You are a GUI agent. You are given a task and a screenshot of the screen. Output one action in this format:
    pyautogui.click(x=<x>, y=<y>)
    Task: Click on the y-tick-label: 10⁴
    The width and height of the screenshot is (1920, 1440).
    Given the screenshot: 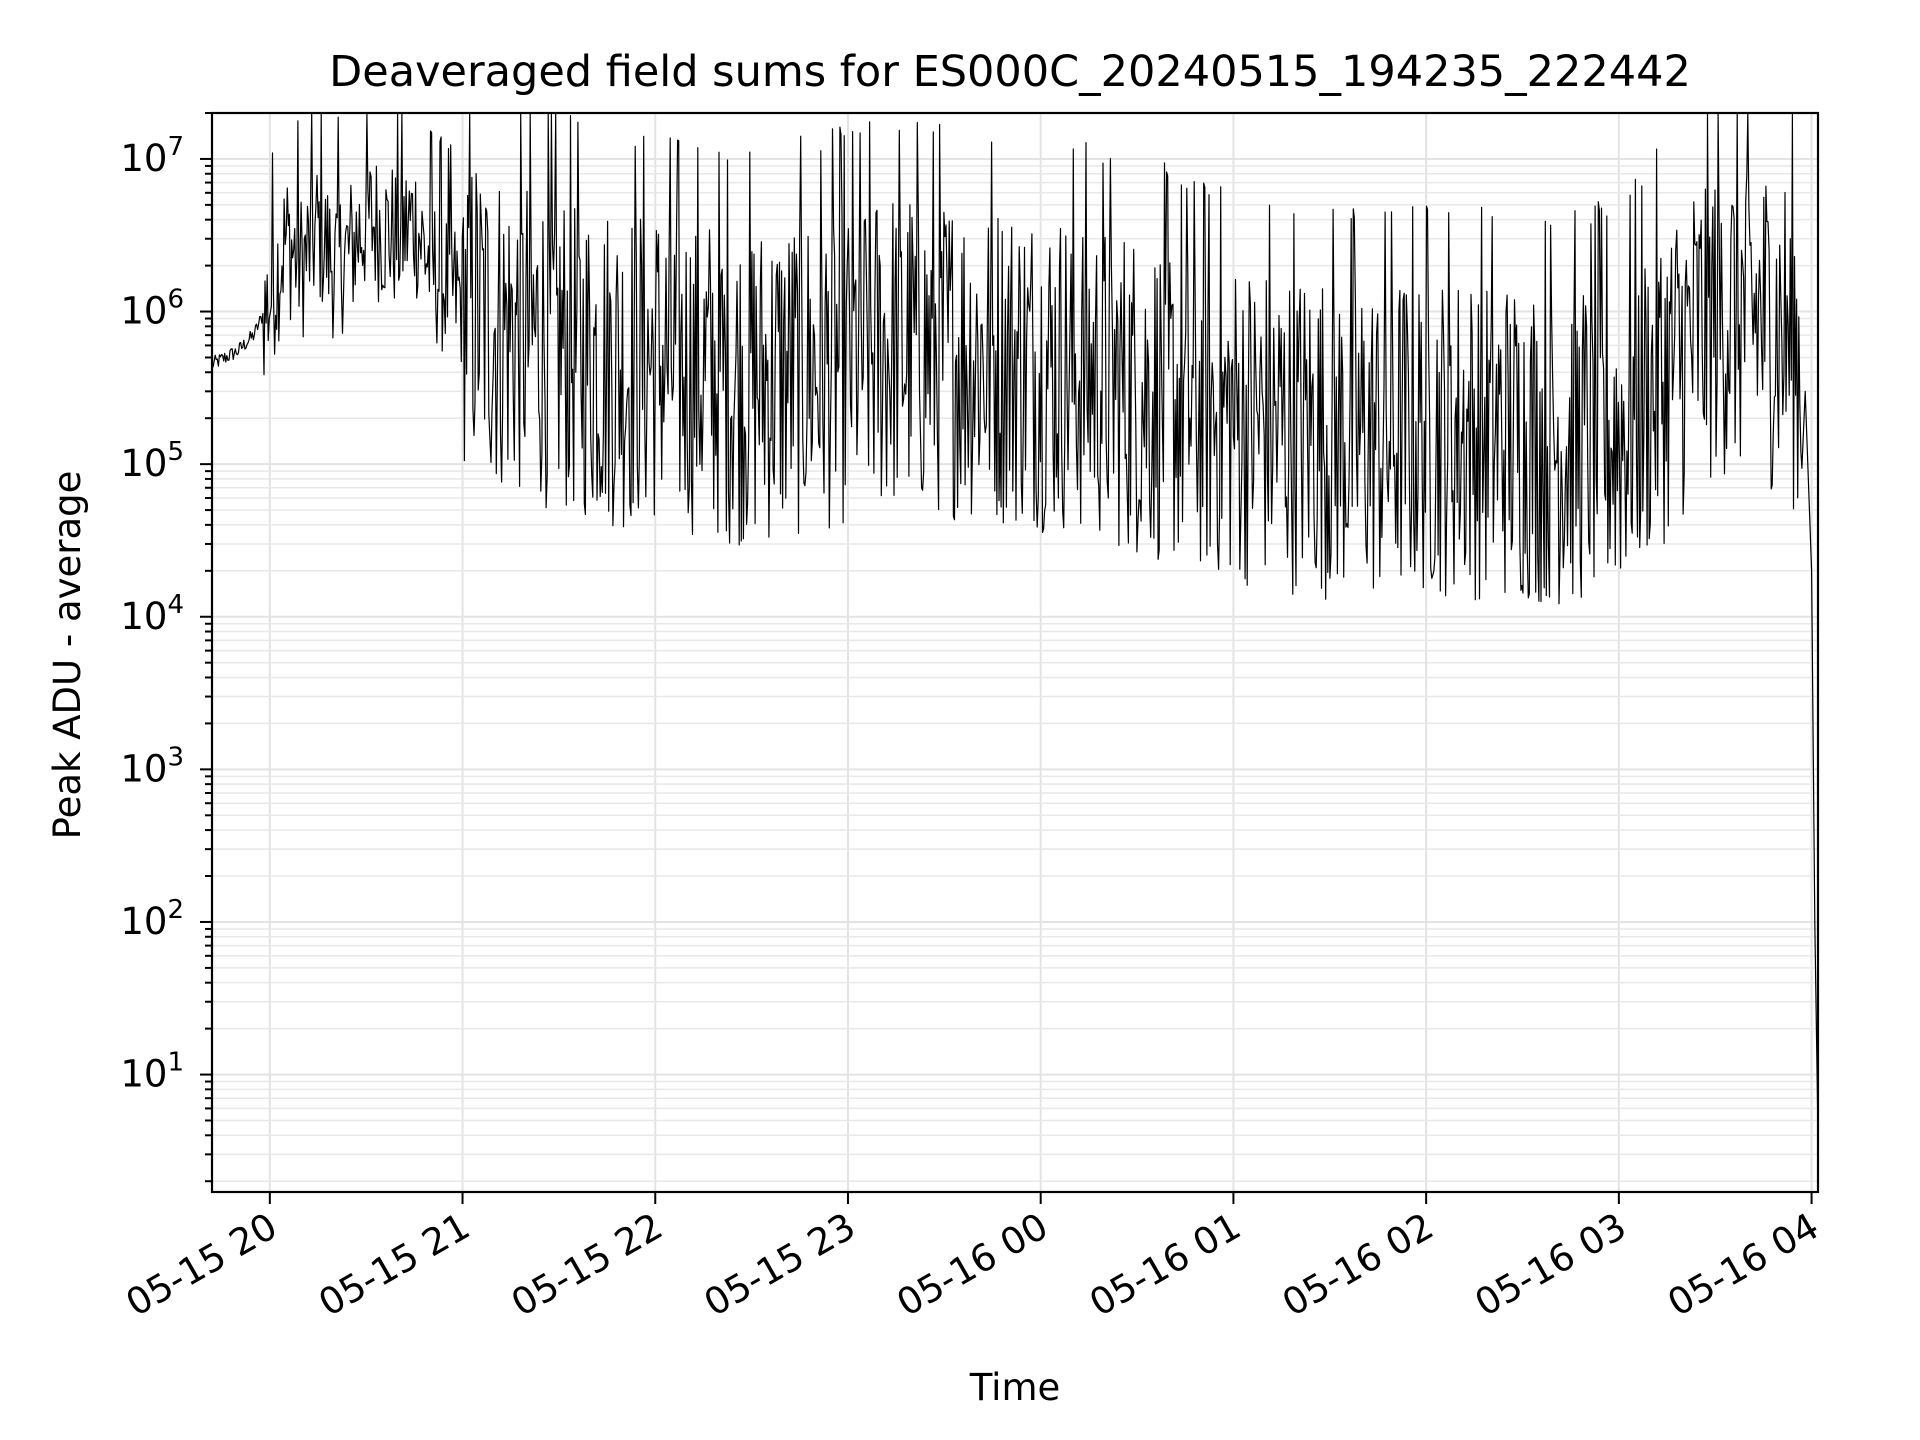 What is the action you would take?
    pyautogui.click(x=152, y=614)
    